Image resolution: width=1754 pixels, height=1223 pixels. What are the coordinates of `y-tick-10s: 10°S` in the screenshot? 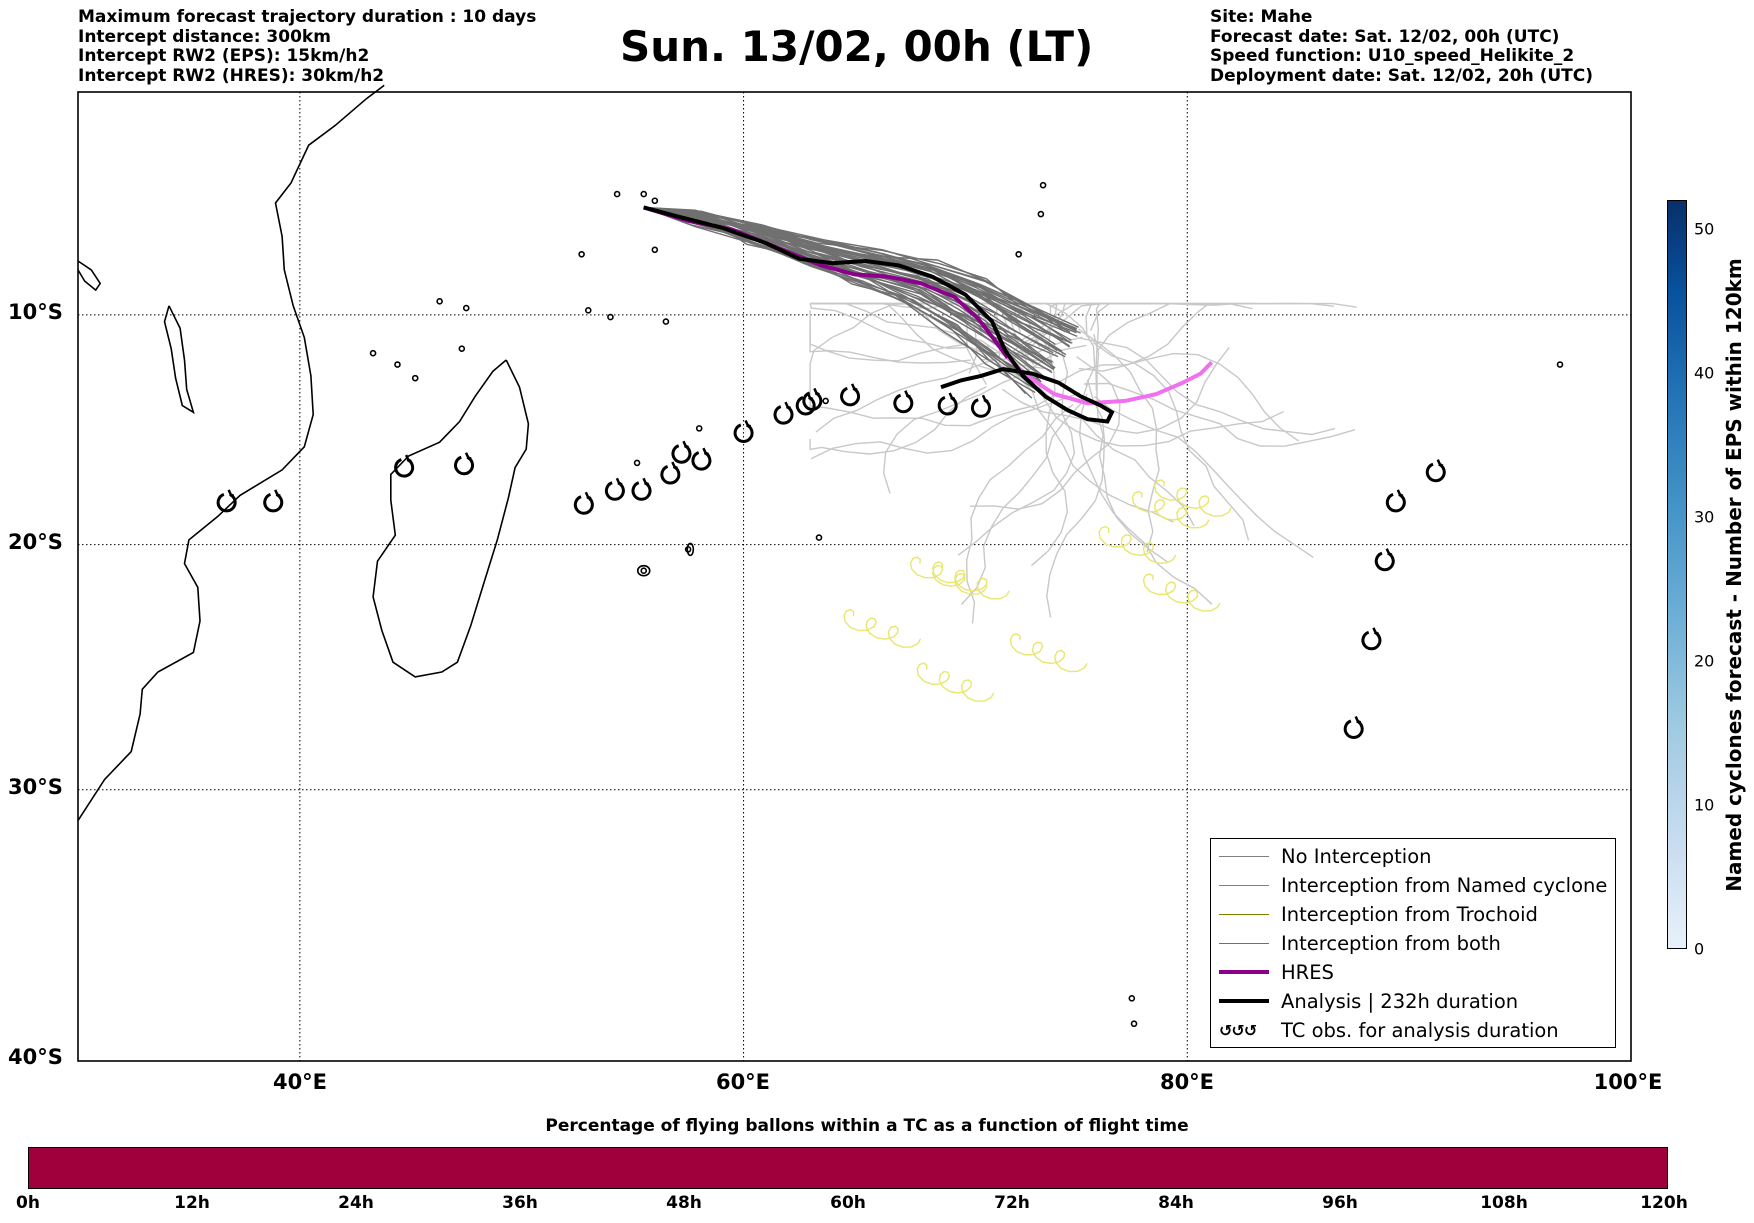 It's located at (35, 312).